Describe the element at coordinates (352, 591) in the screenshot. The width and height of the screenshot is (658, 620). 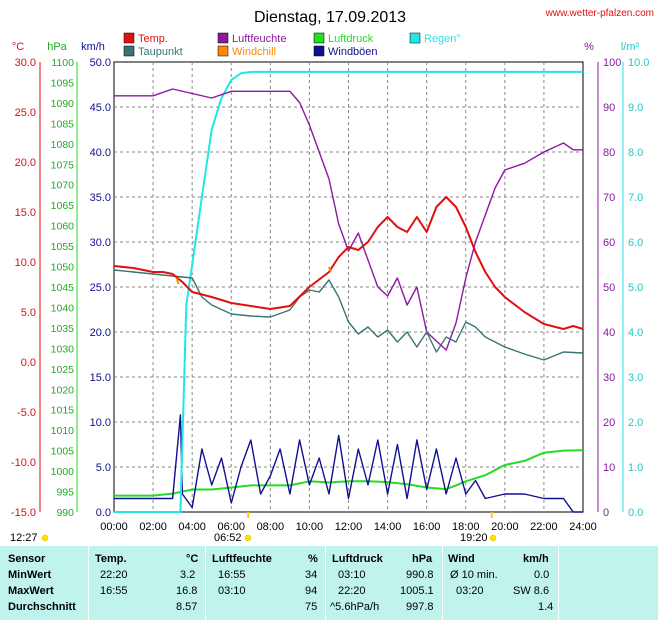
I see `stats-pressure-max-time: 22:20` at that location.